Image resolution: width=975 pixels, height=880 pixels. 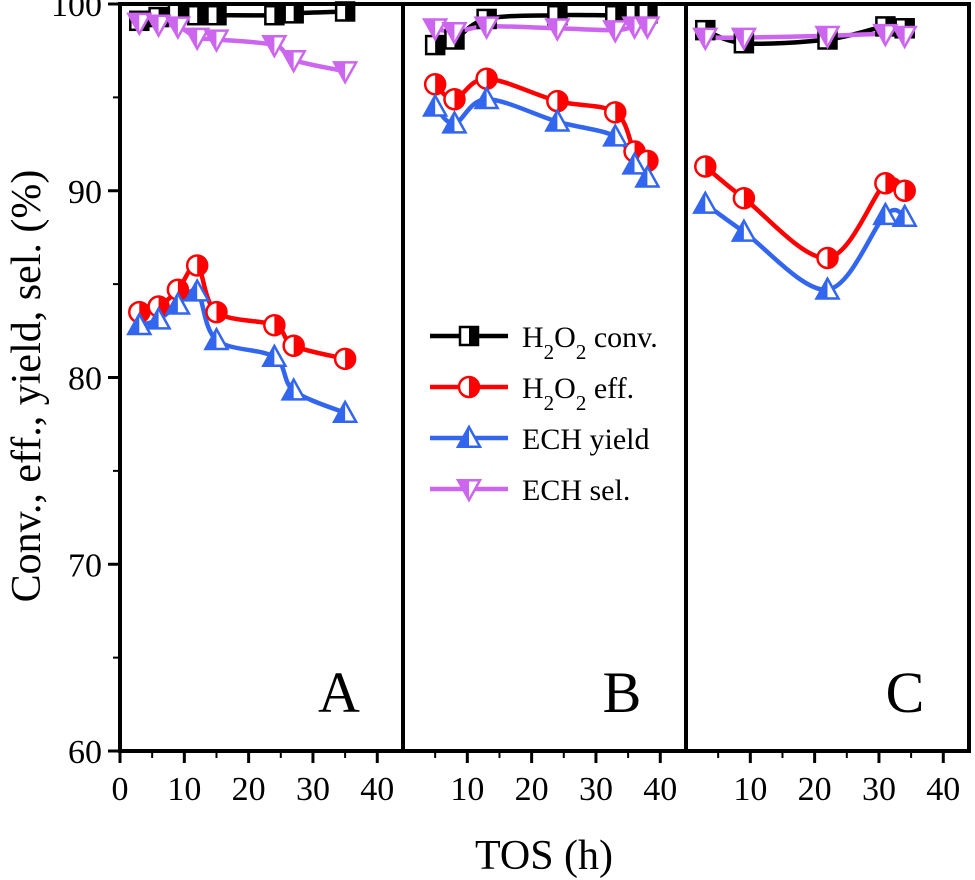 What do you see at coordinates (532, 789) in the screenshot?
I see `x-tick-label-b-20: 20` at bounding box center [532, 789].